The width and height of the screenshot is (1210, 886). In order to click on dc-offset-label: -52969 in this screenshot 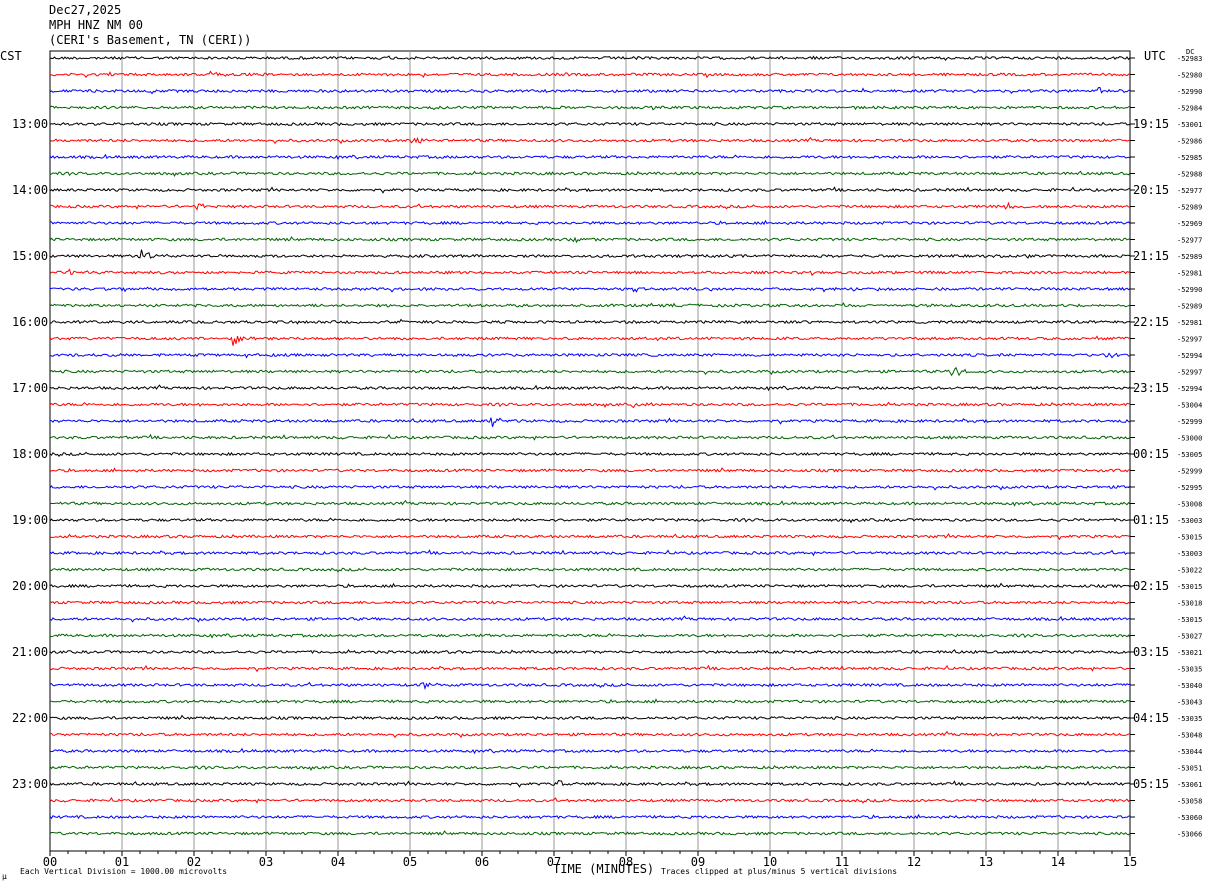, I will do `click(1189, 224)`.